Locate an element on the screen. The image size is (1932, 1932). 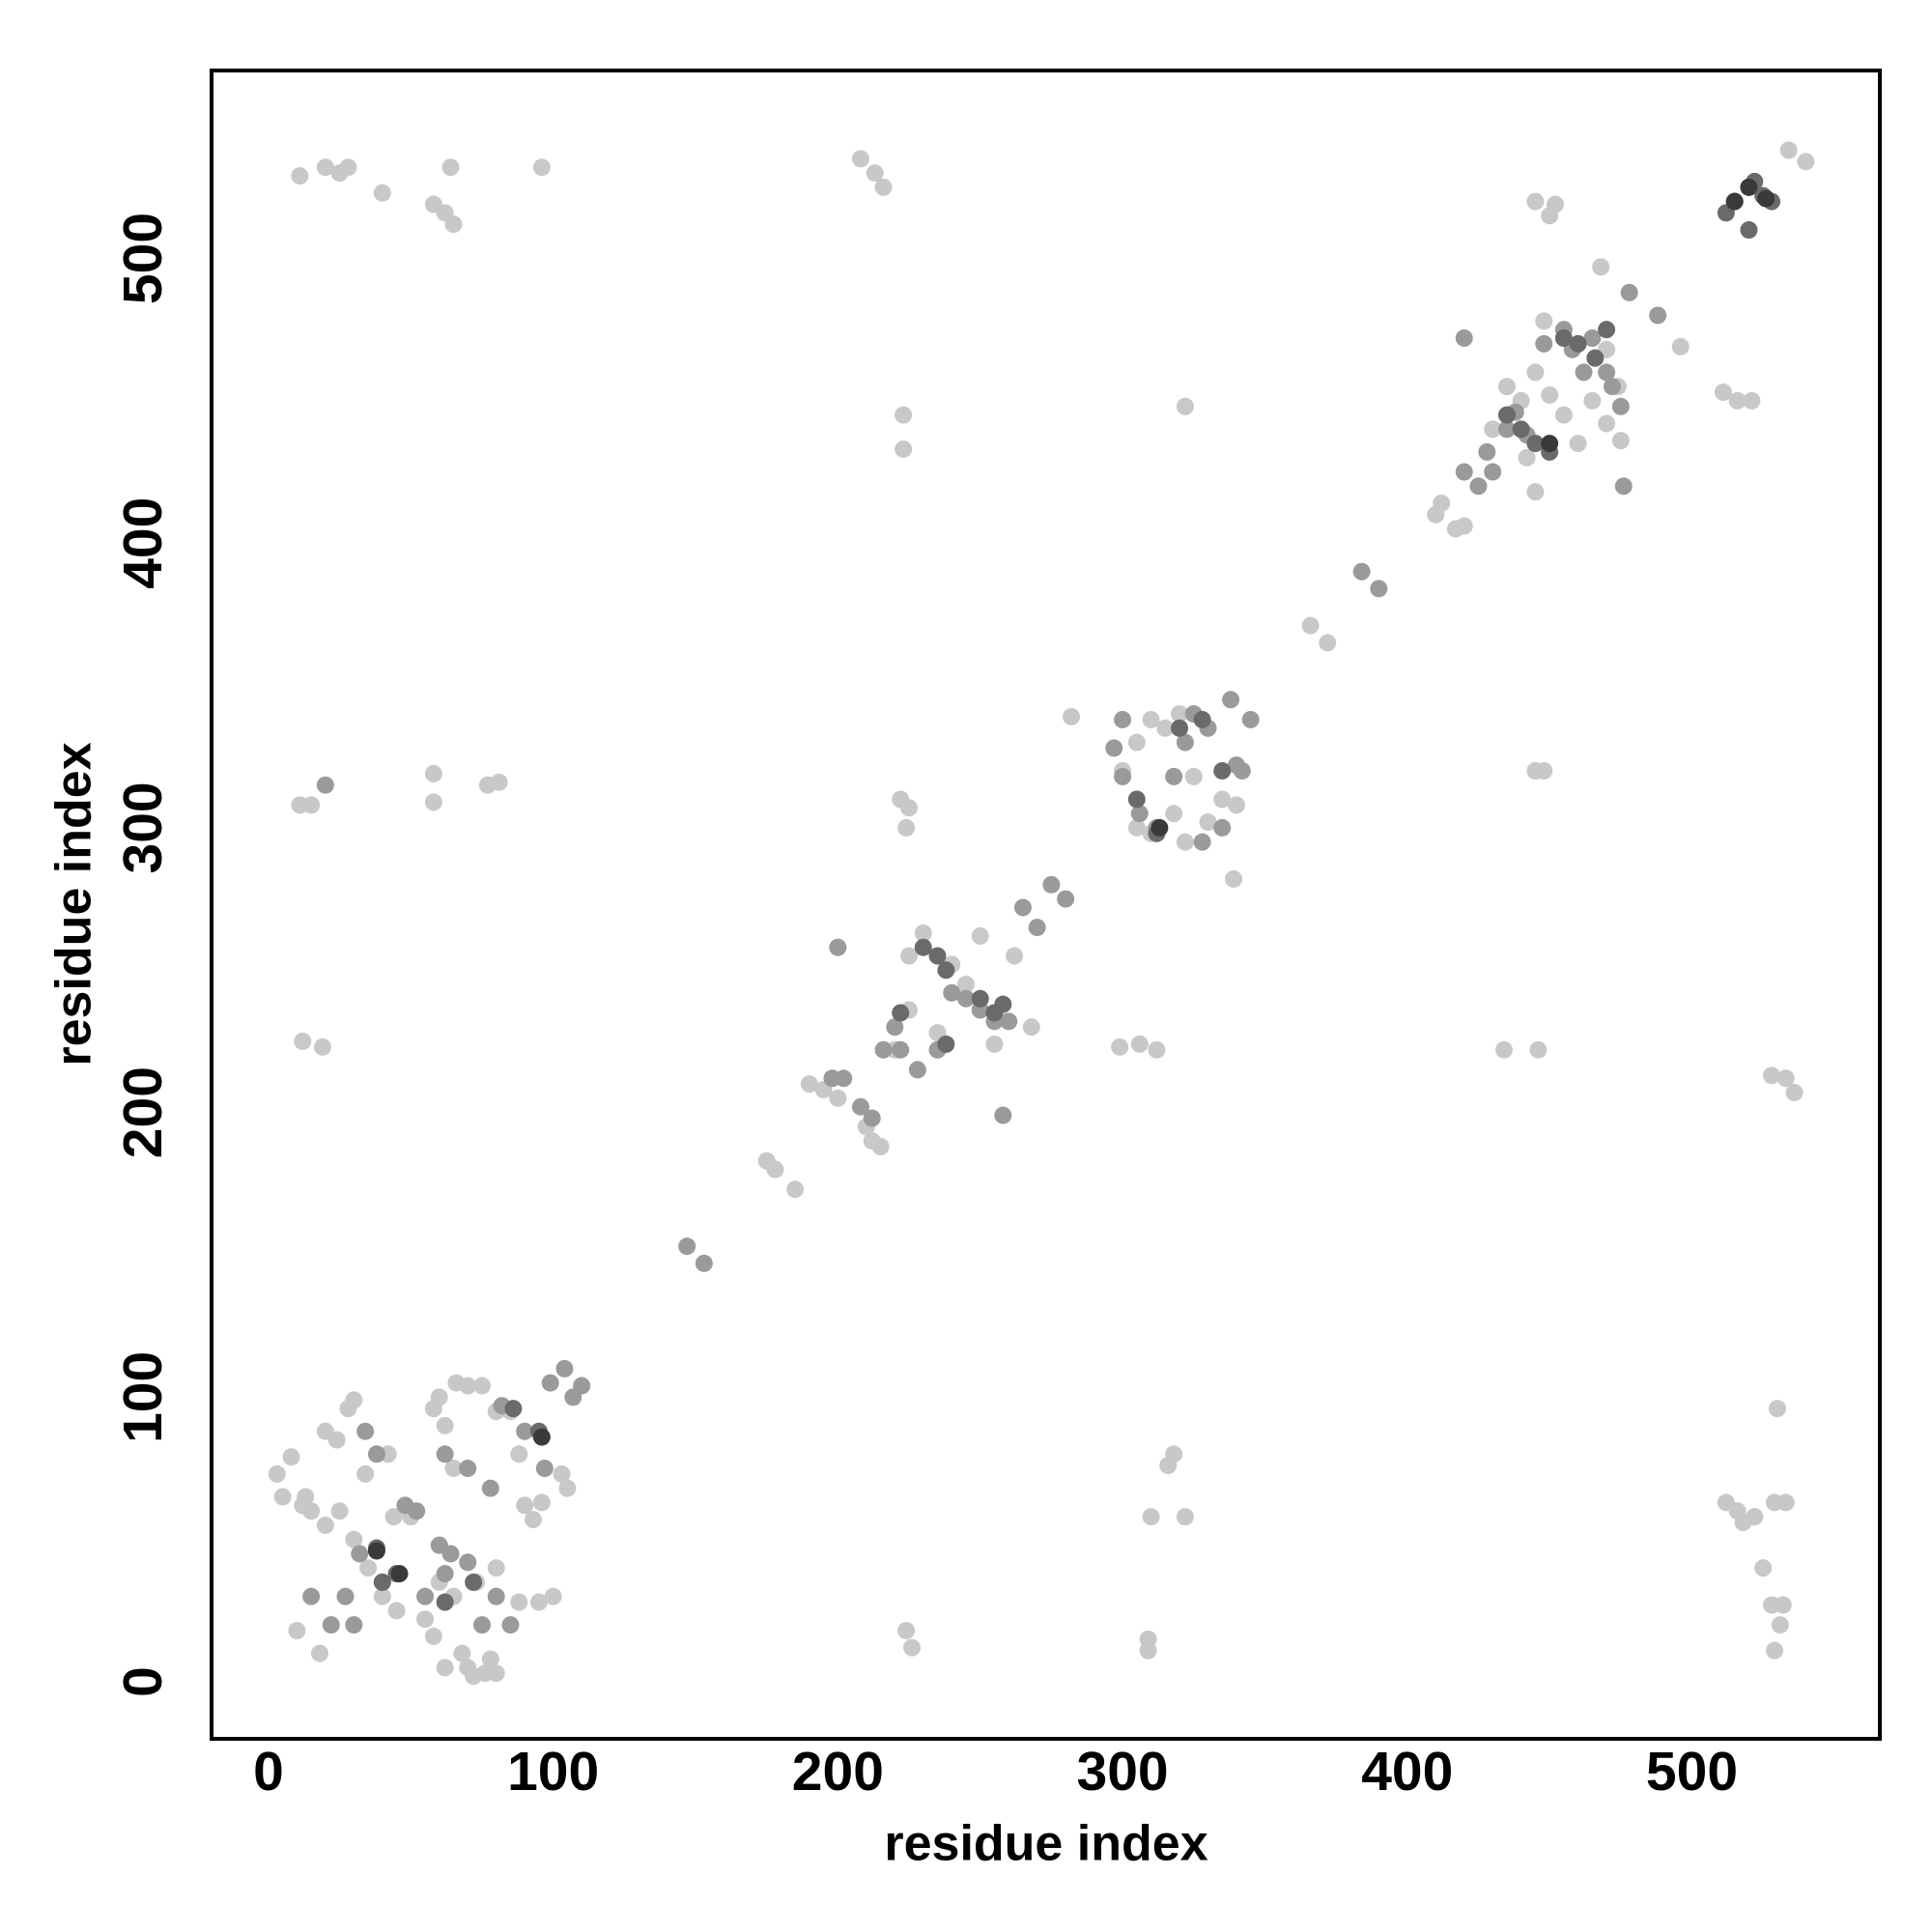
y-axis-title: residue index is located at coordinates (74, 903).